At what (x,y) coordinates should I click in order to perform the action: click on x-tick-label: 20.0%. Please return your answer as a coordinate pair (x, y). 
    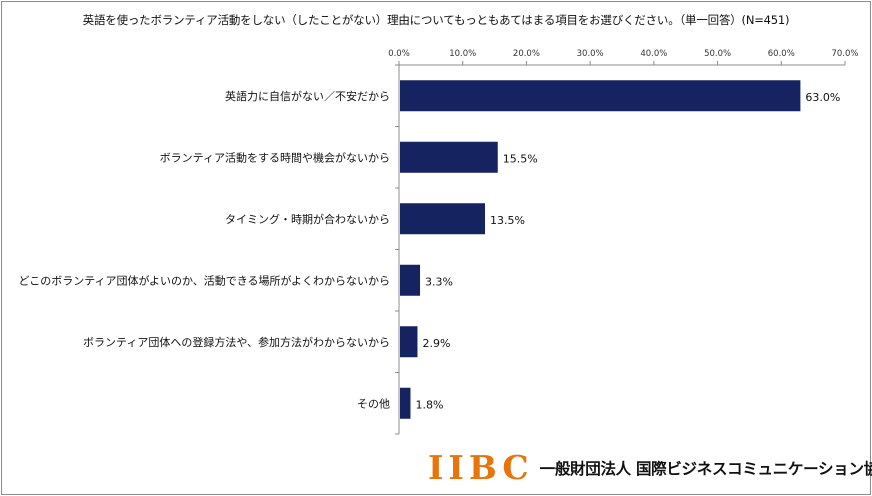
    Looking at the image, I should click on (526, 54).